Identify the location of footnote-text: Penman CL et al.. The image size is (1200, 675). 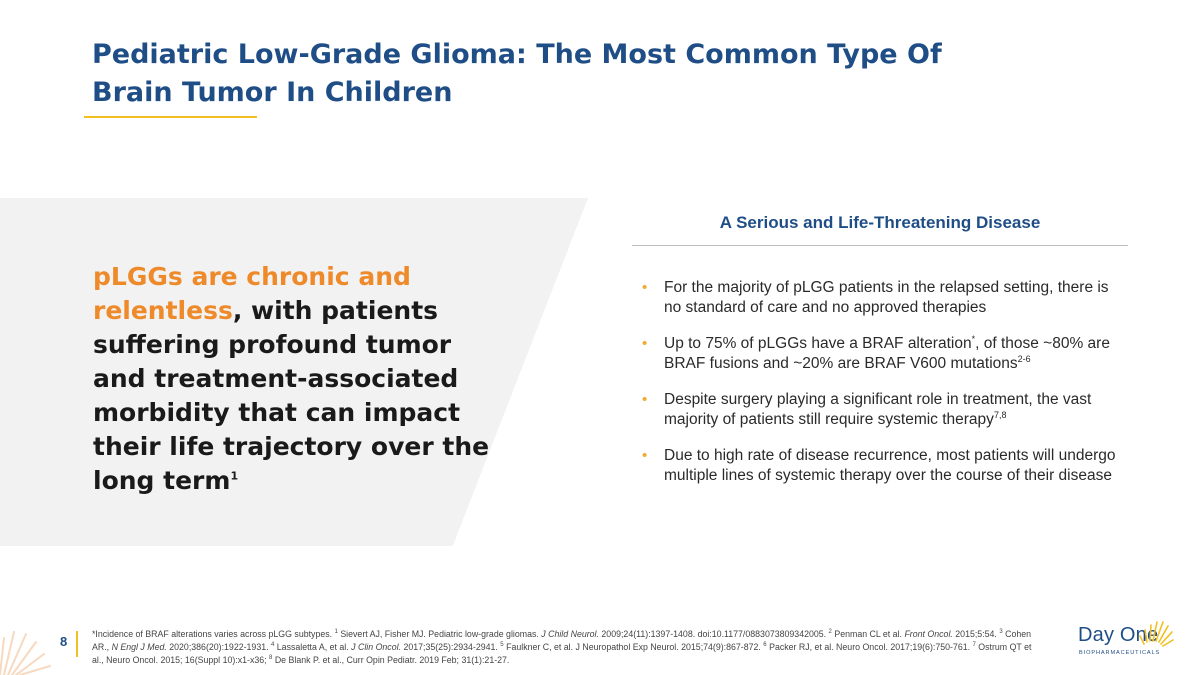
(868, 634).